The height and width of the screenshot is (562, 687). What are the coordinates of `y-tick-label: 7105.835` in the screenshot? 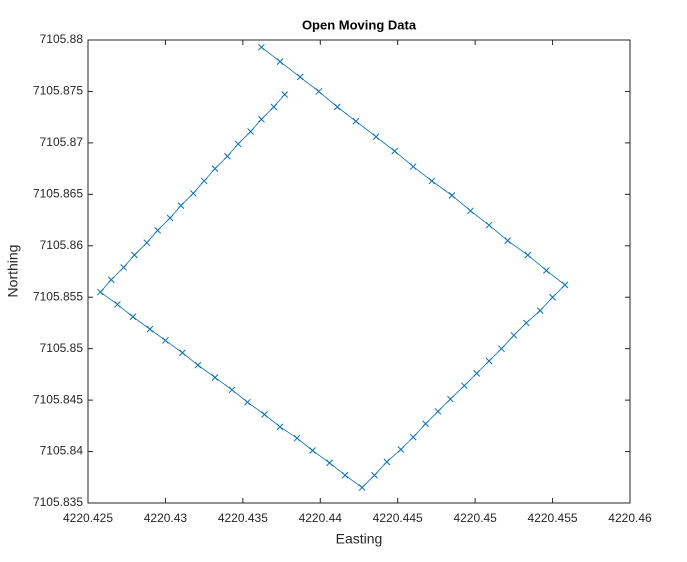 It's located at (58, 502).